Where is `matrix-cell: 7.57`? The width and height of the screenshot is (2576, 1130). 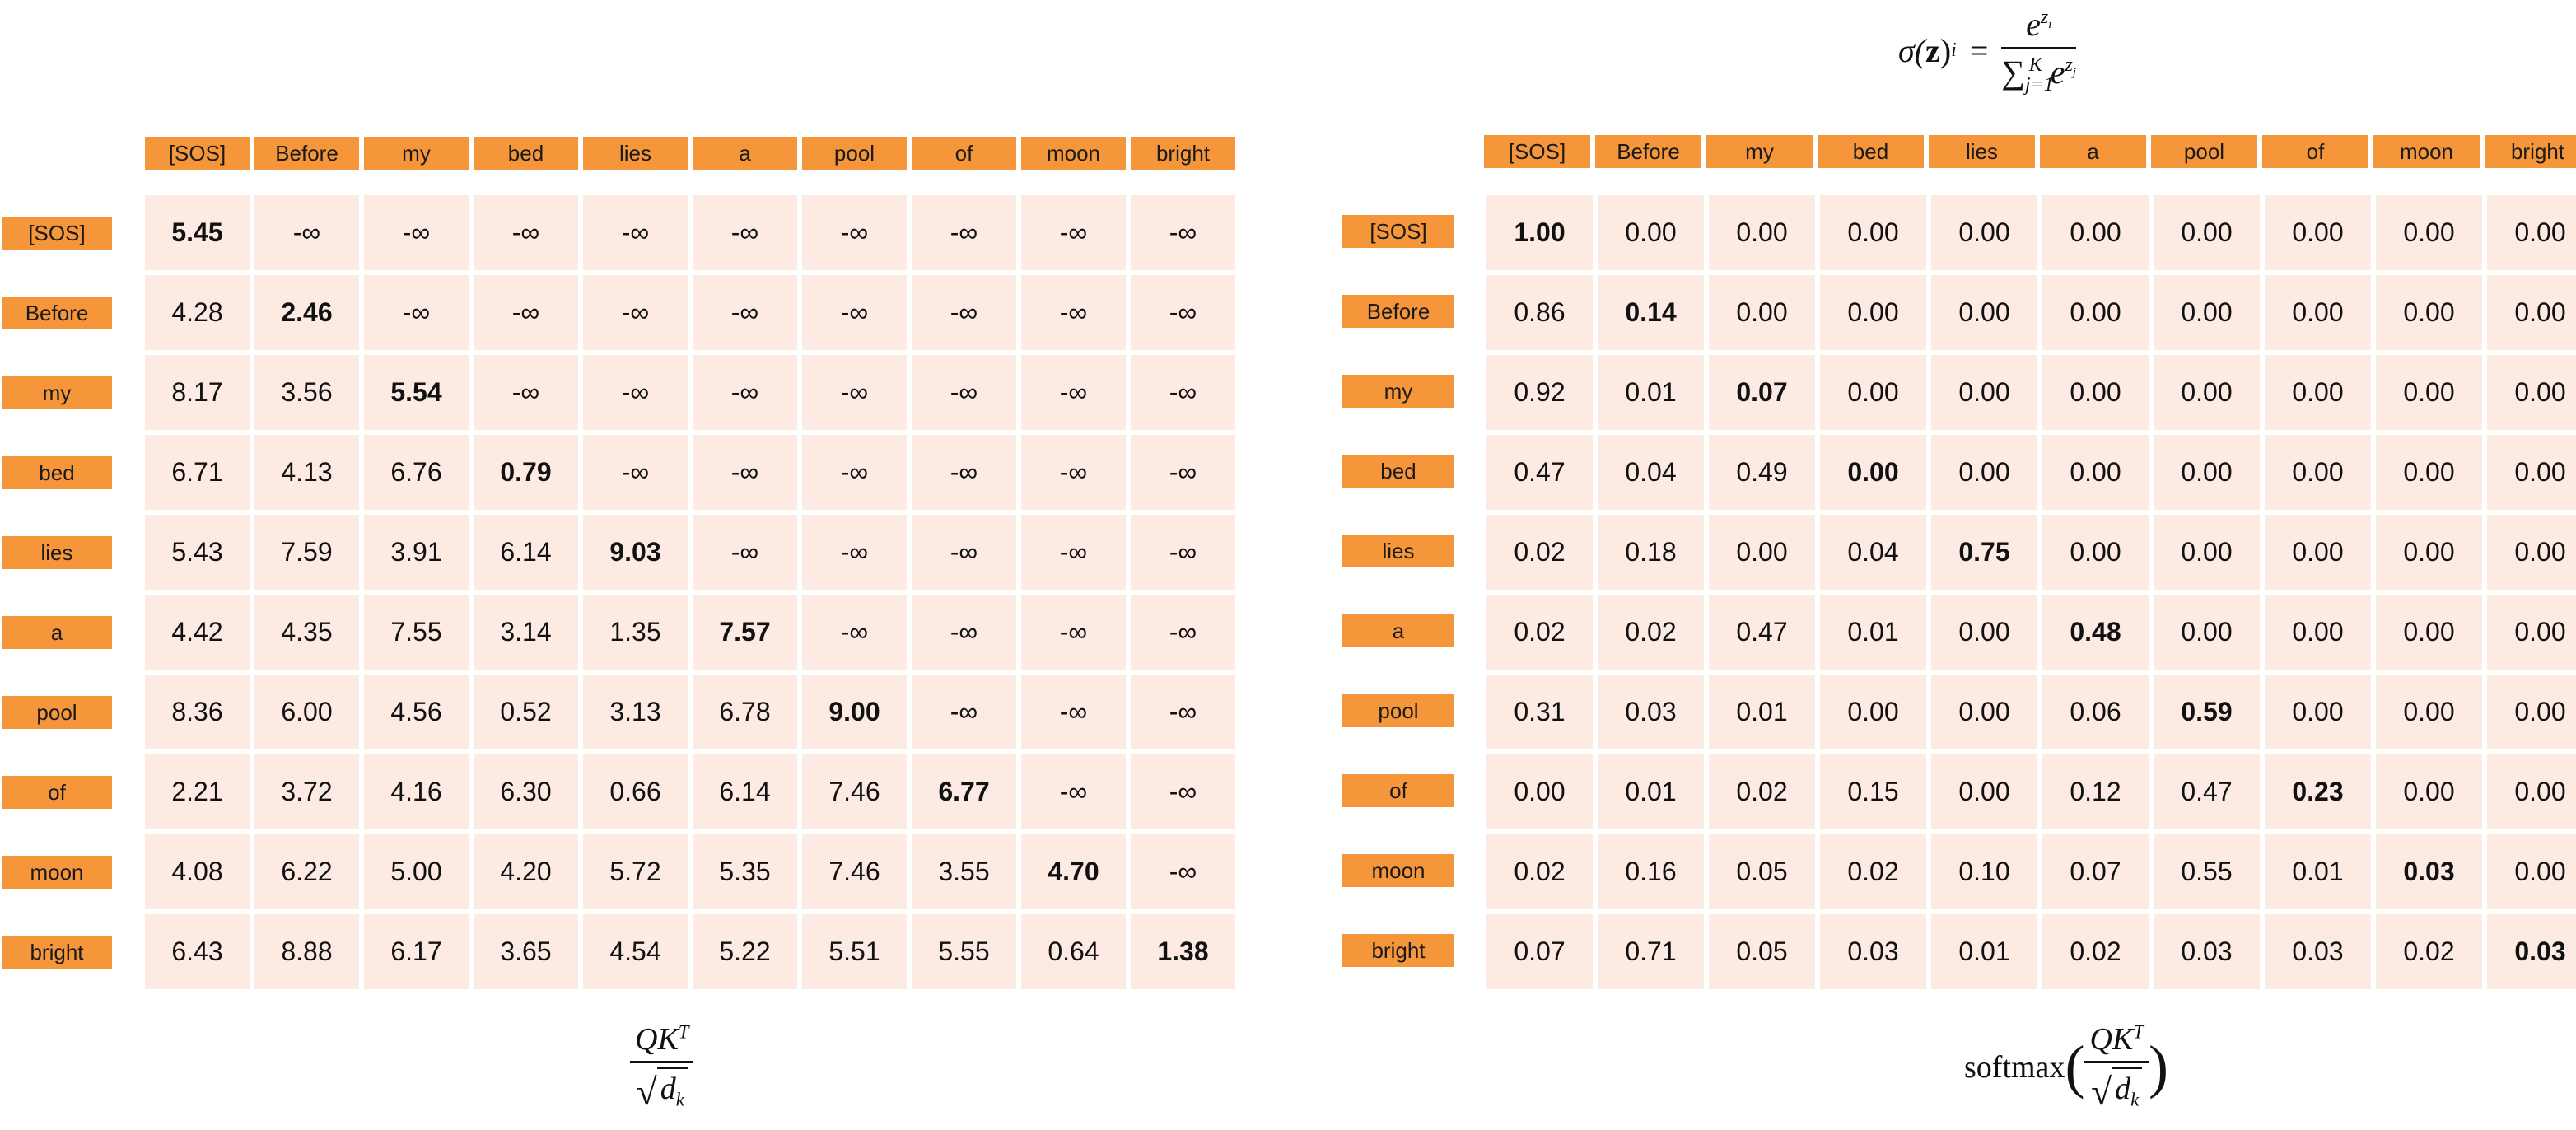
matrix-cell: 7.57 is located at coordinates (745, 632).